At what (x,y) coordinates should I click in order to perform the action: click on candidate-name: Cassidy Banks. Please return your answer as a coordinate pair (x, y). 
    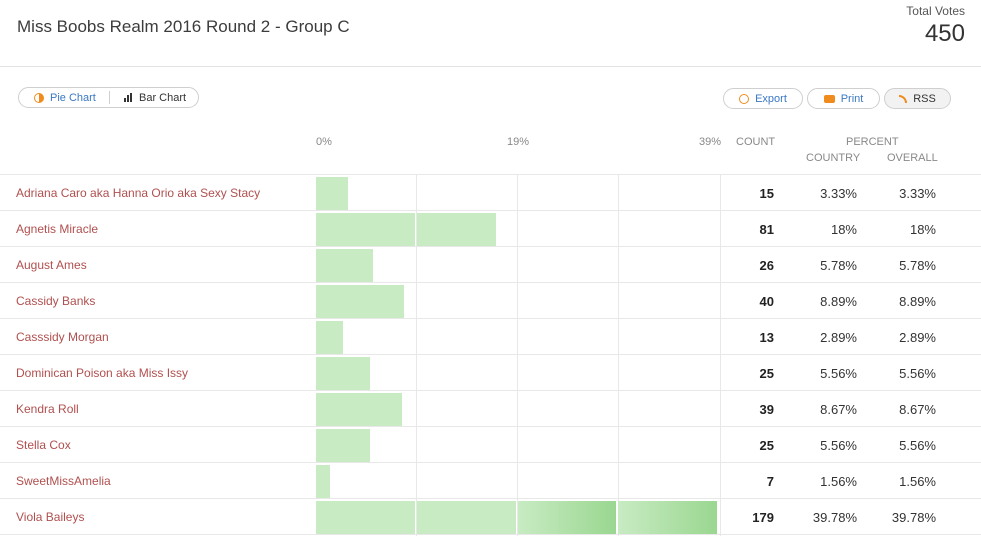
    Looking at the image, I should click on (56, 301).